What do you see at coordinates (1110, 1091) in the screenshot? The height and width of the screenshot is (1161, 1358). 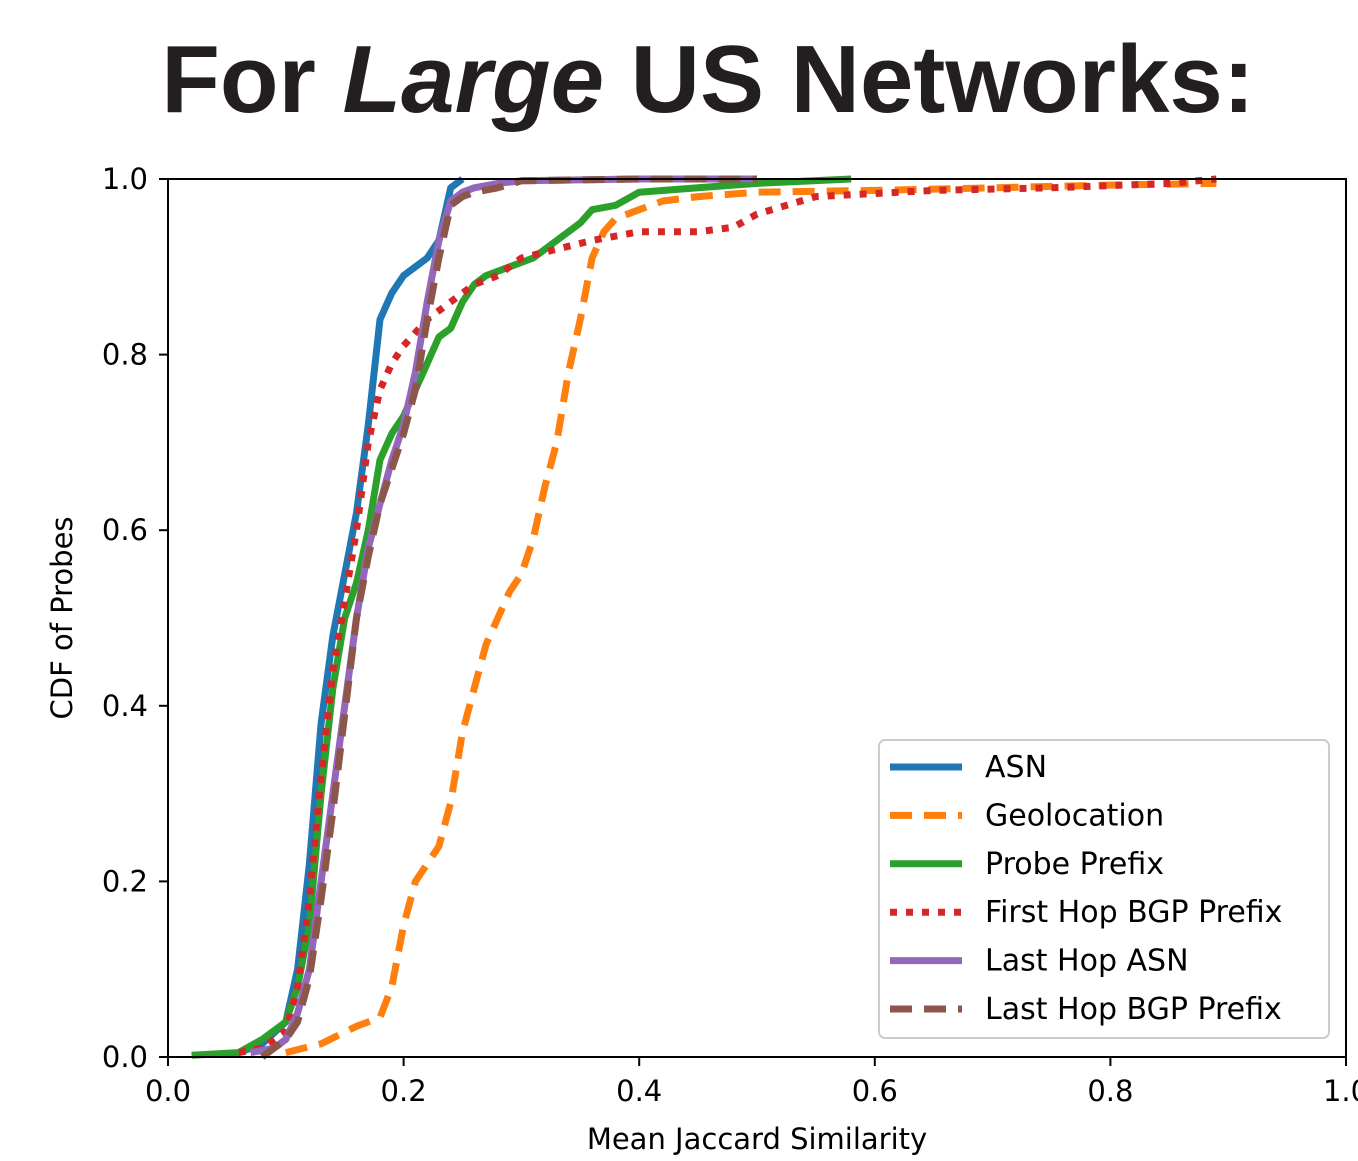 I see `x-tick-label: 0.8` at bounding box center [1110, 1091].